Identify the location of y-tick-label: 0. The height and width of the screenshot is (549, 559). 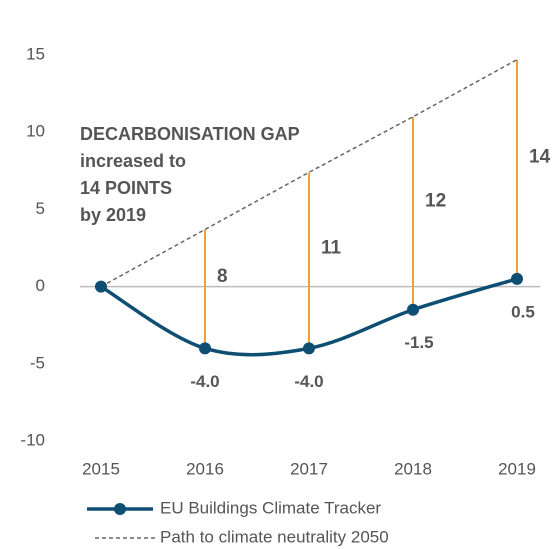
(40, 285).